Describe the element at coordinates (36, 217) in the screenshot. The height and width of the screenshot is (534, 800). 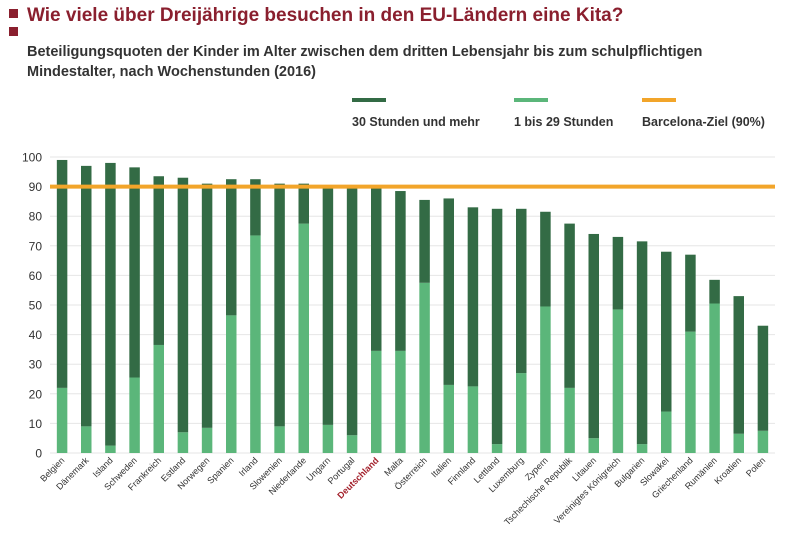
I see `y-tick-label: 80` at that location.